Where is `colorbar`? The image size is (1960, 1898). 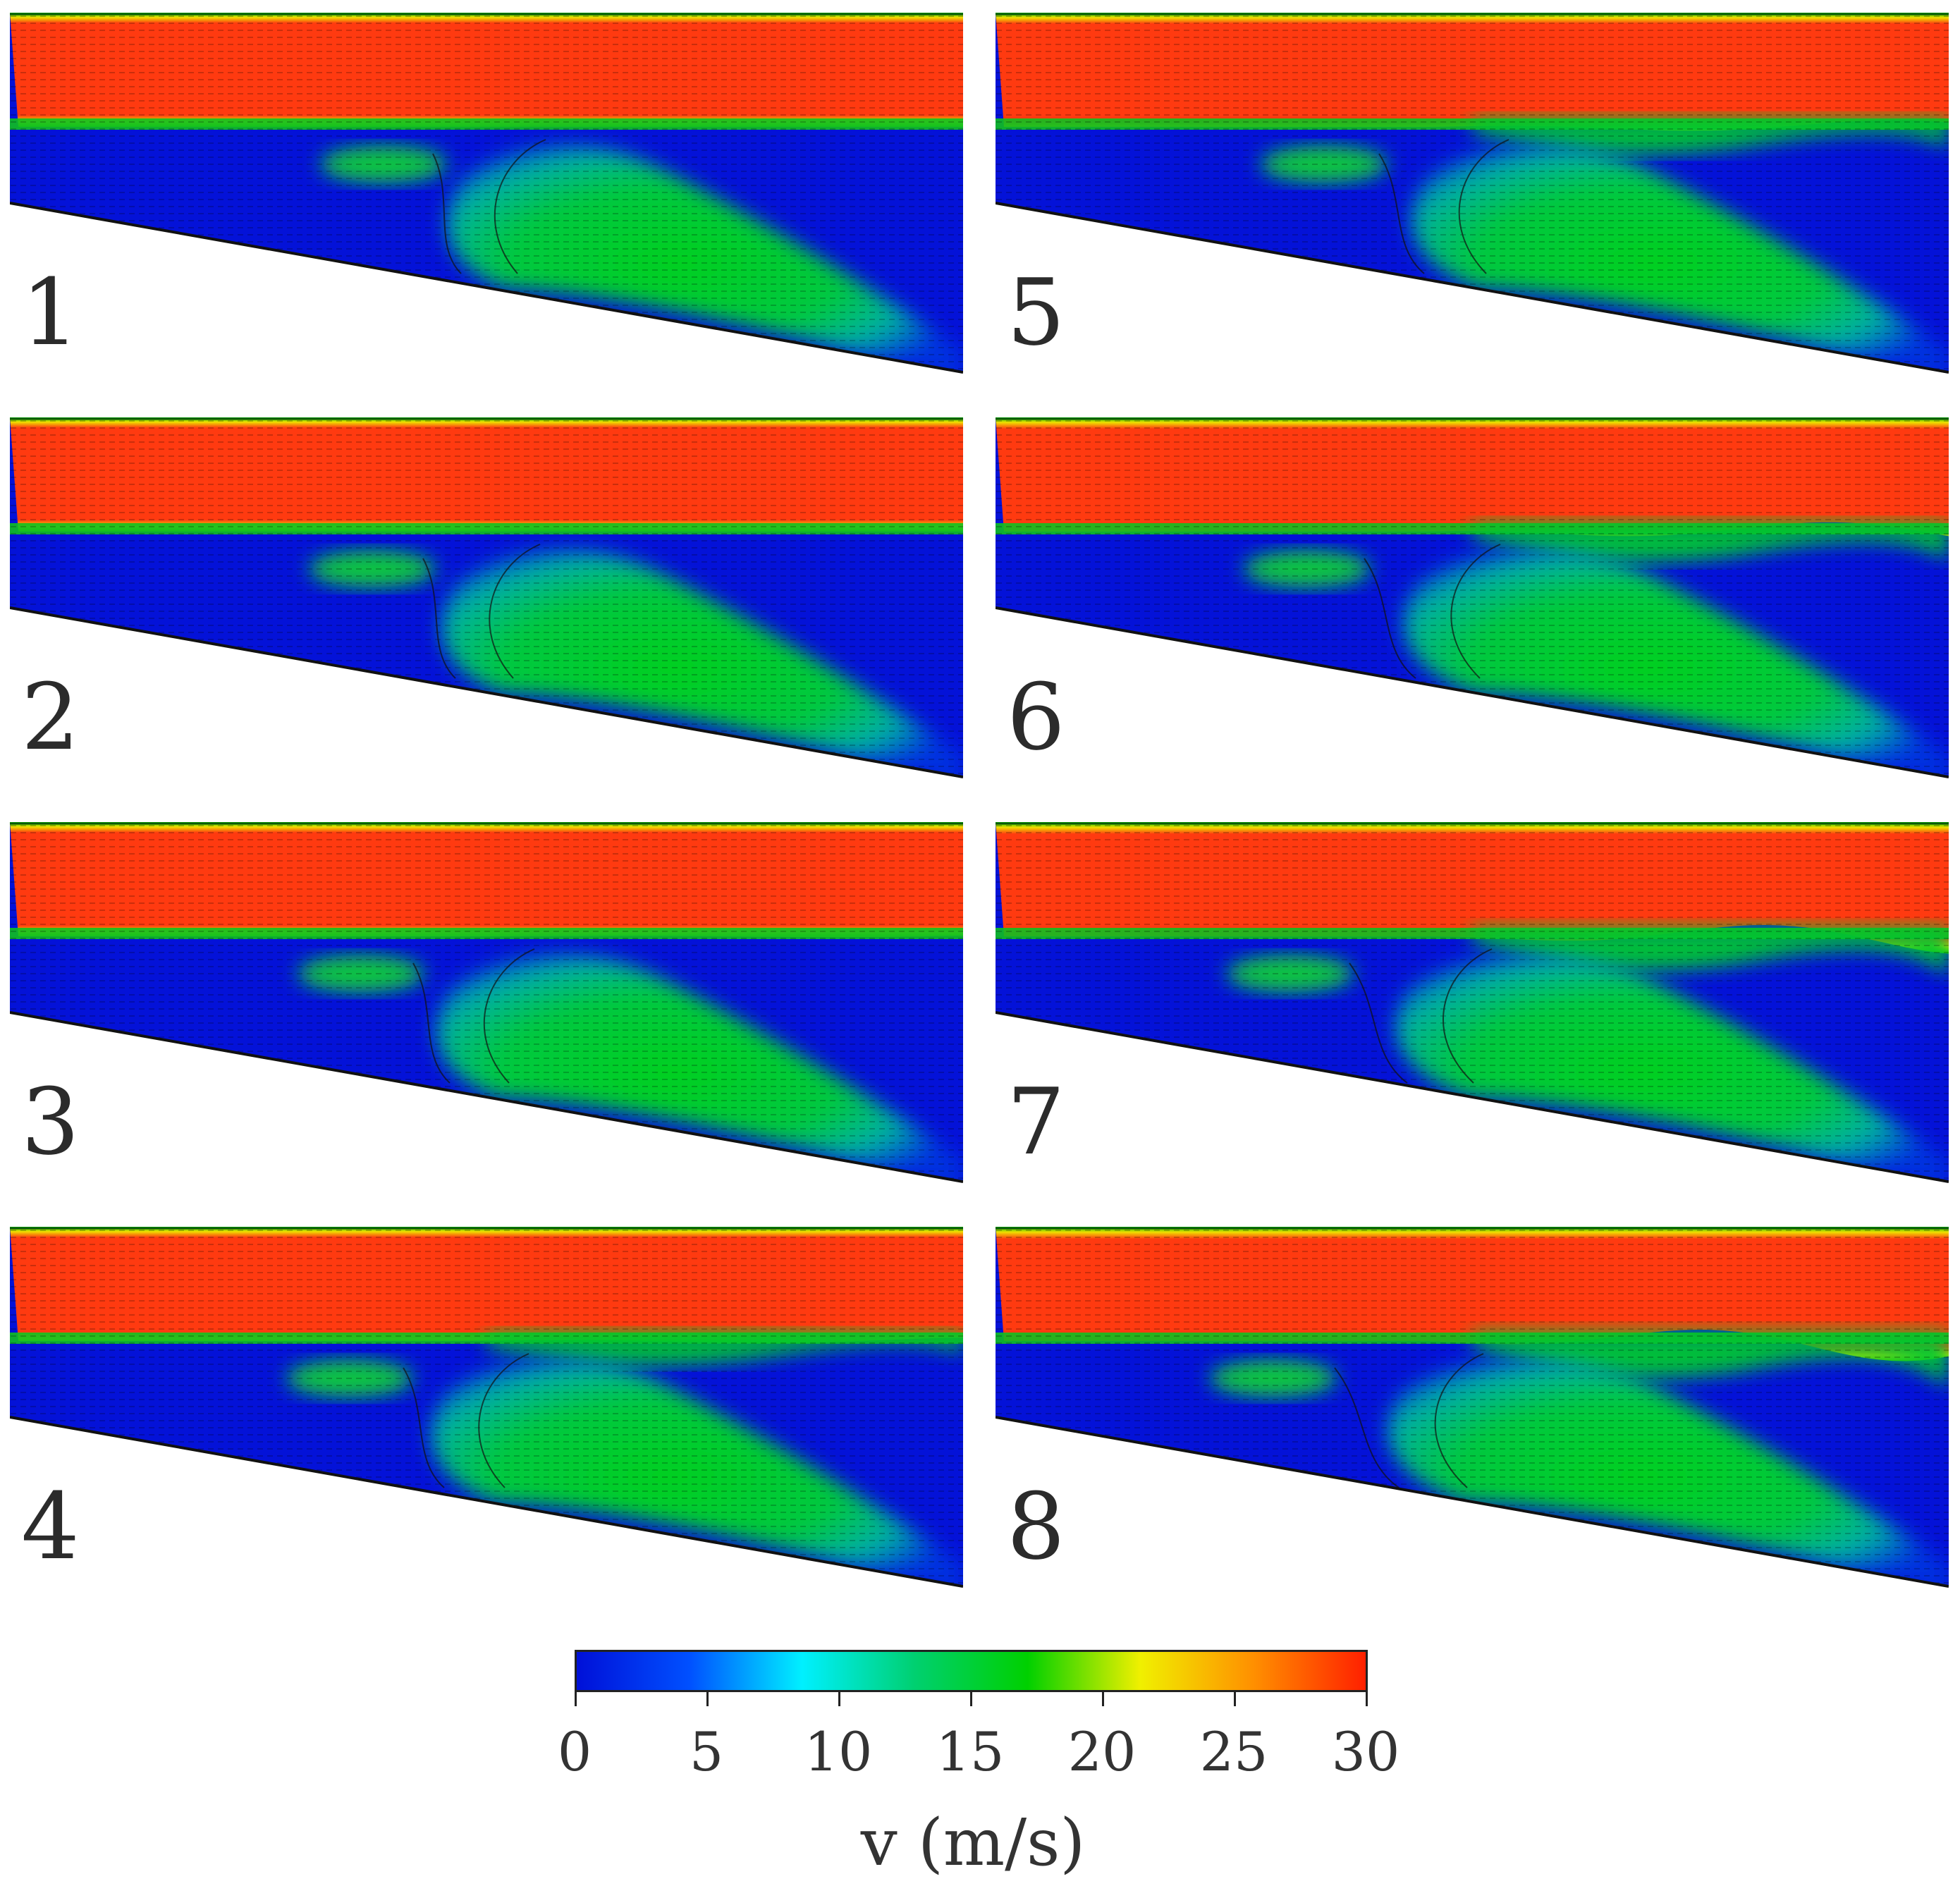
colorbar is located at coordinates (971, 1671).